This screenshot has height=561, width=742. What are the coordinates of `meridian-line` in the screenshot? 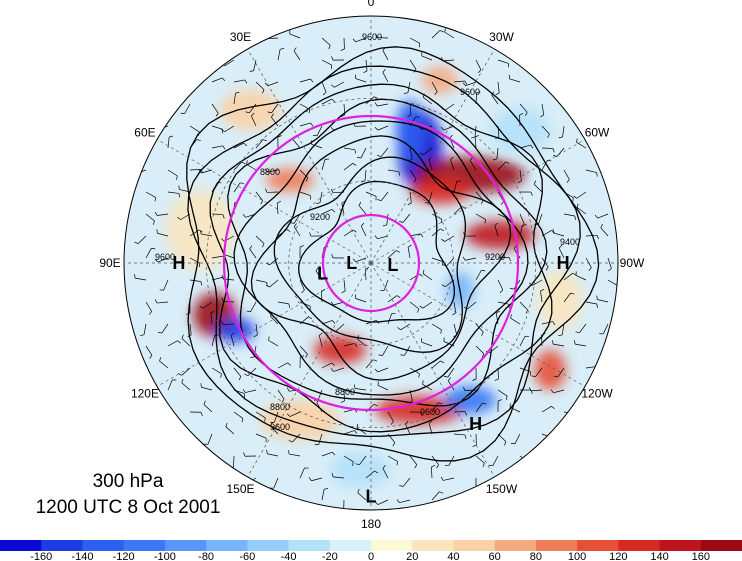 It's located at (309, 156).